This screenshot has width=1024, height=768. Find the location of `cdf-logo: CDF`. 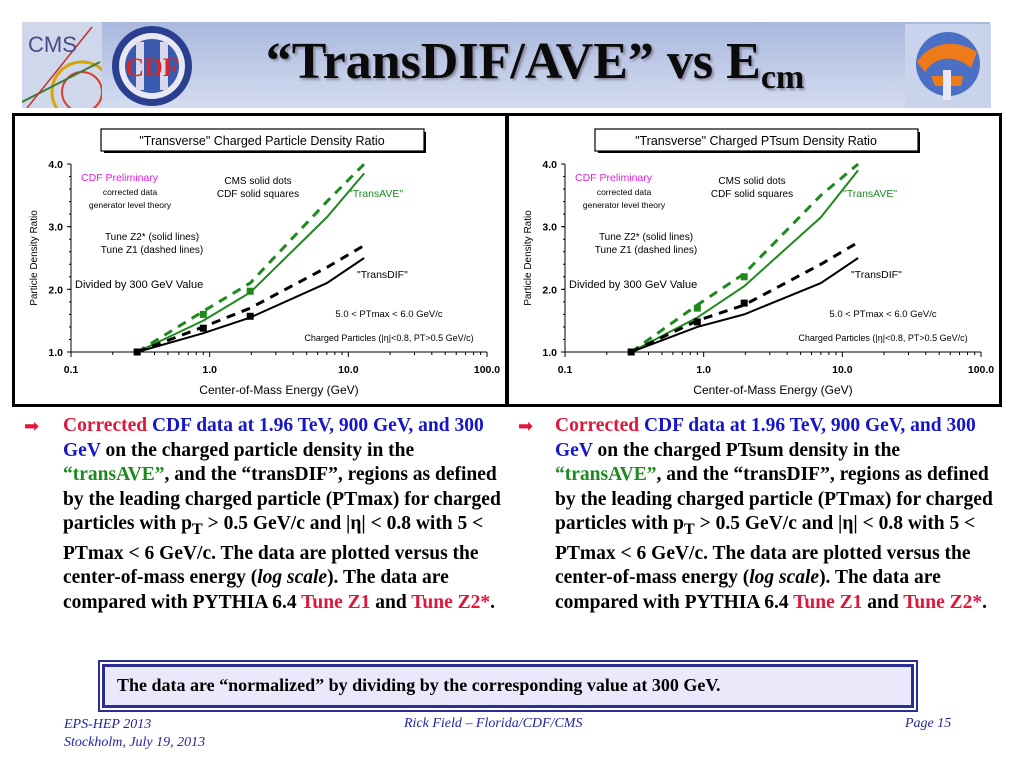

cdf-logo: CDF is located at coordinates (152, 66).